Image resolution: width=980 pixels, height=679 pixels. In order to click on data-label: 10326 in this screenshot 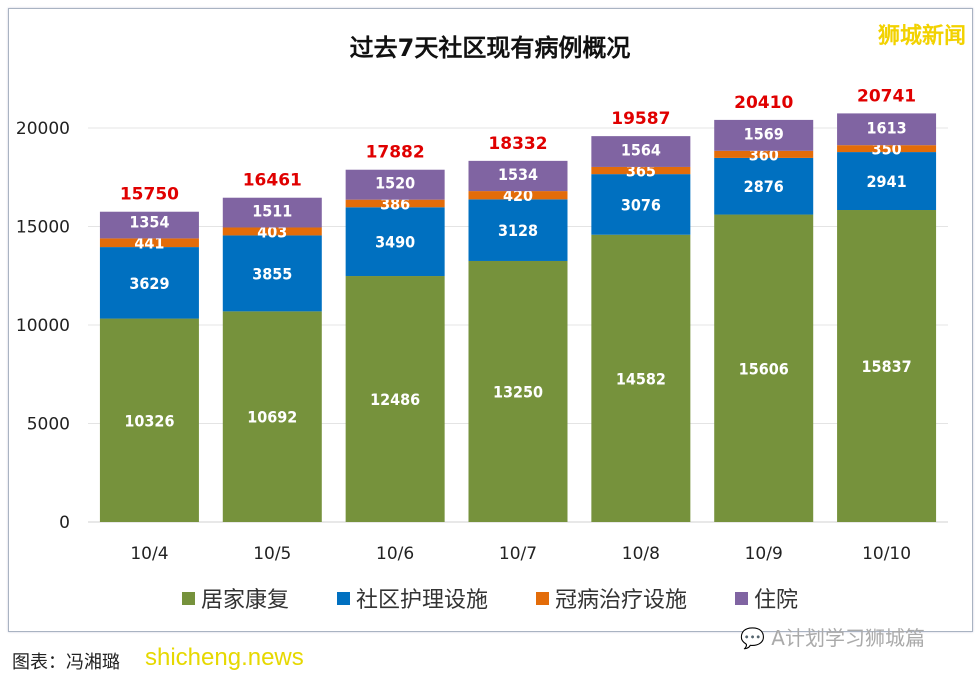, I will do `click(149, 420)`.